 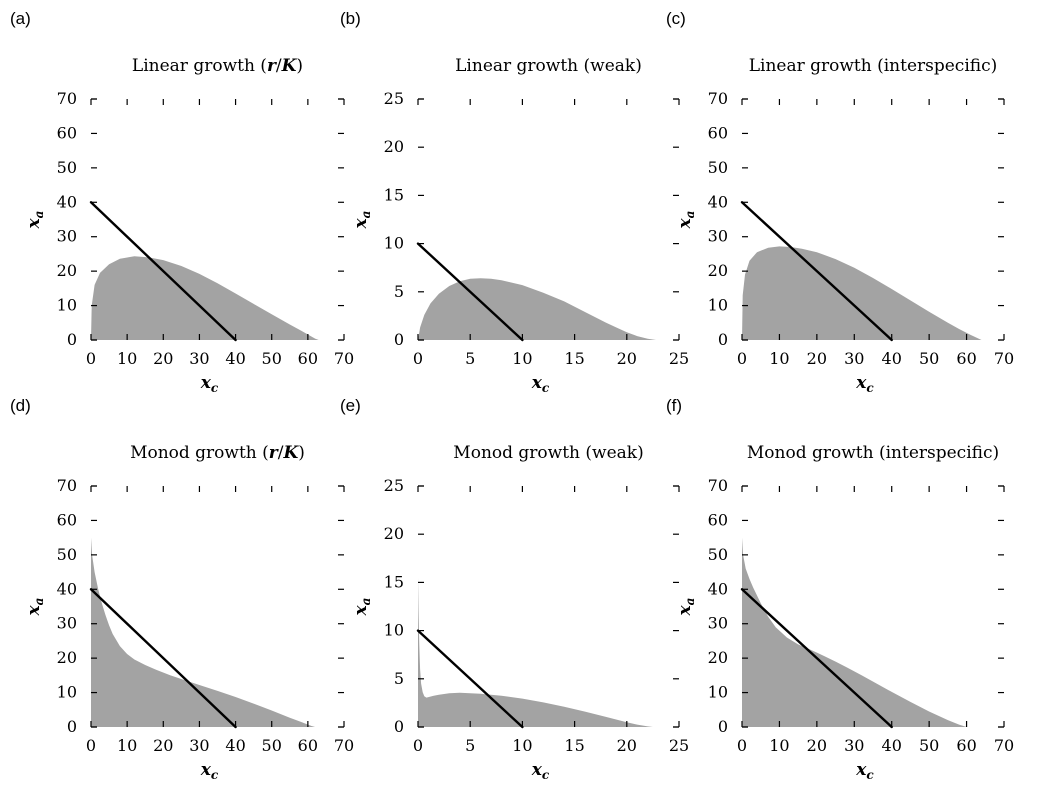 What do you see at coordinates (574, 745) in the screenshot?
I see `x-tick-label: 15` at bounding box center [574, 745].